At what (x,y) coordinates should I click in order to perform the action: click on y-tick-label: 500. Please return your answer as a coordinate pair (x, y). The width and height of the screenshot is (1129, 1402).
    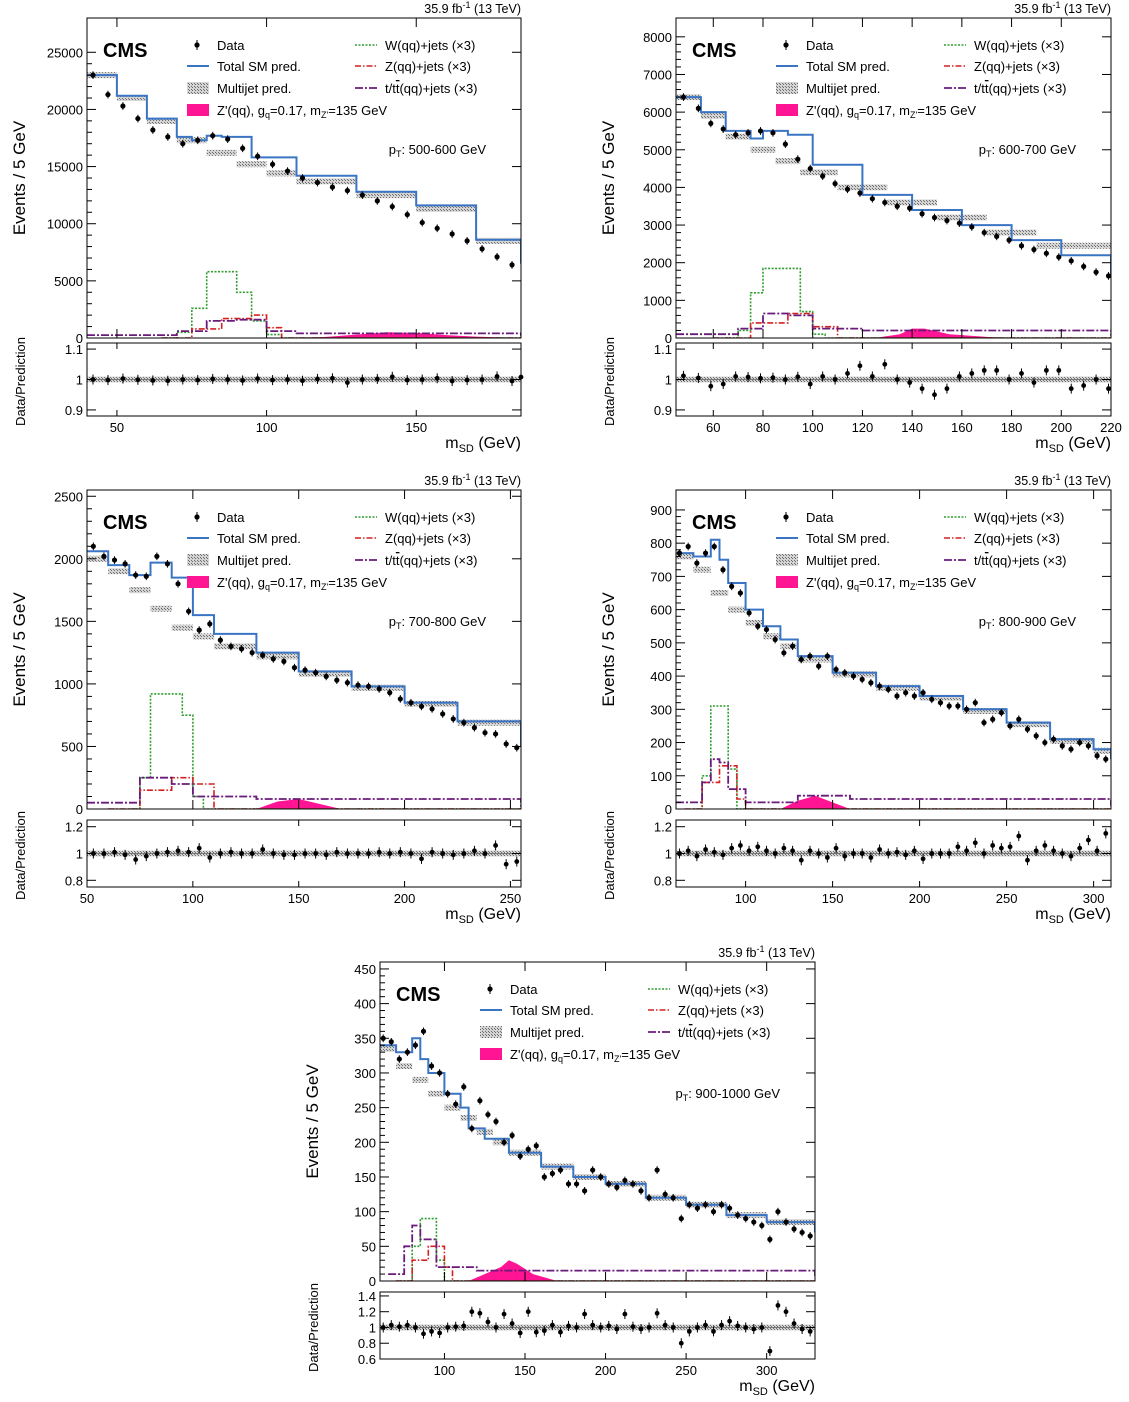
    Looking at the image, I should click on (661, 643).